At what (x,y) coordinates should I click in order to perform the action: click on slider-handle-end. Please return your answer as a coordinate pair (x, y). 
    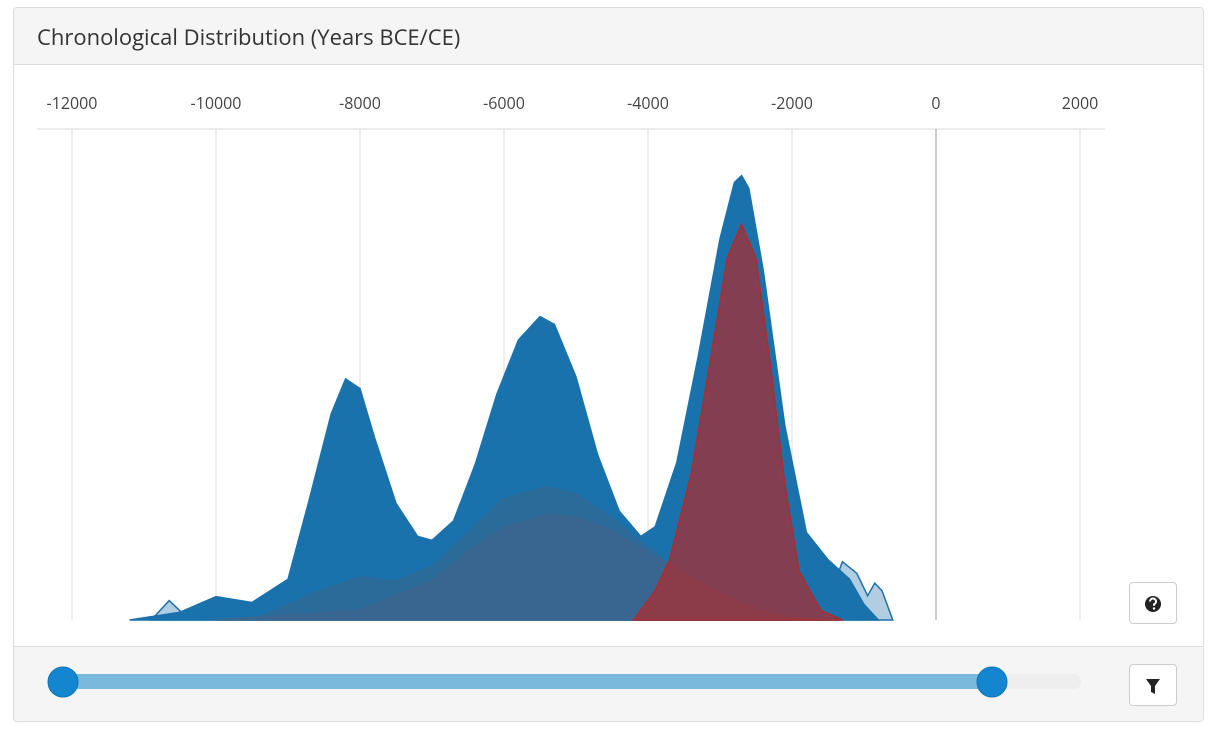
    Looking at the image, I should click on (992, 682).